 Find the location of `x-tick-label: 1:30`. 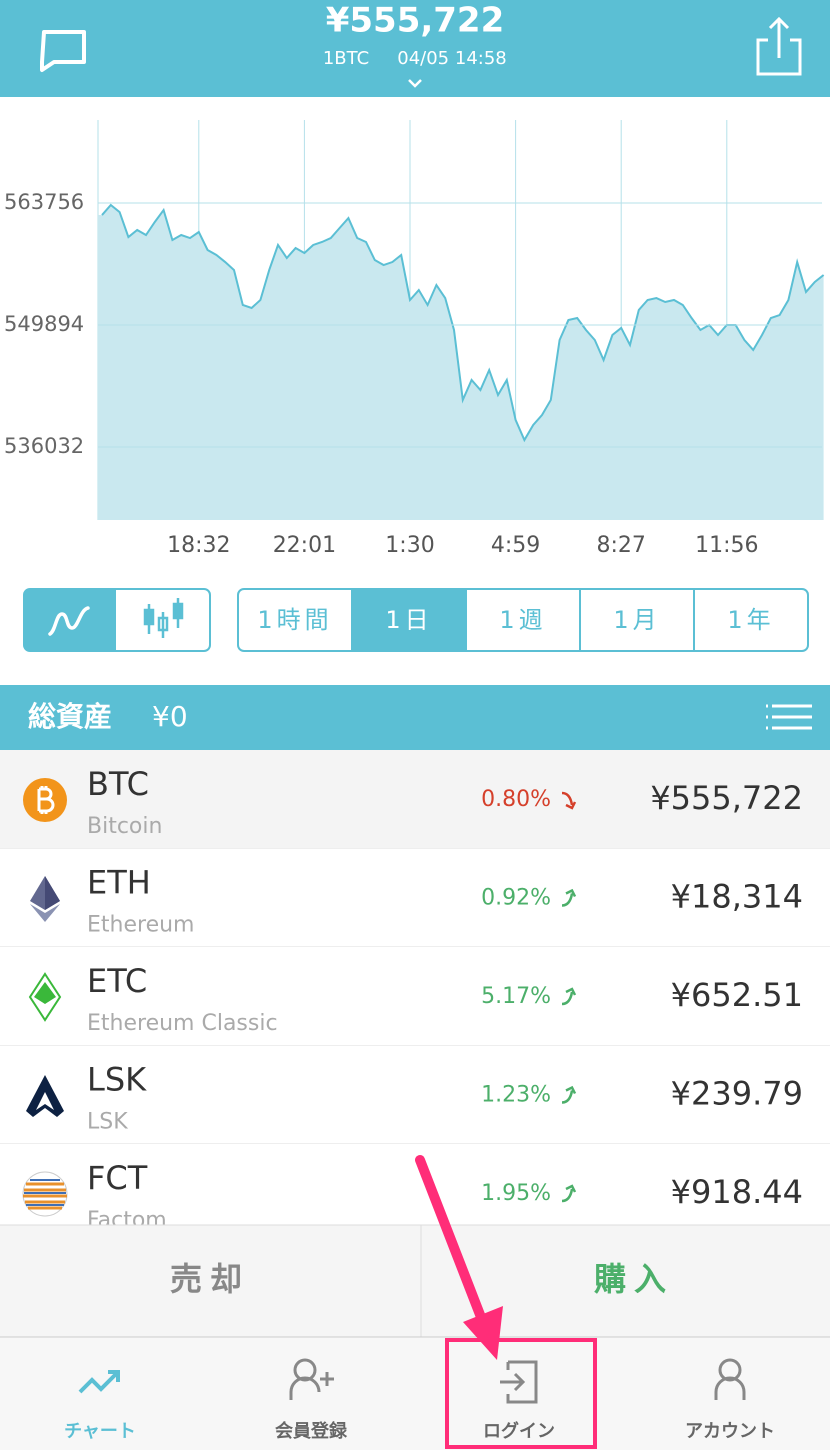

x-tick-label: 1:30 is located at coordinates (409, 545).